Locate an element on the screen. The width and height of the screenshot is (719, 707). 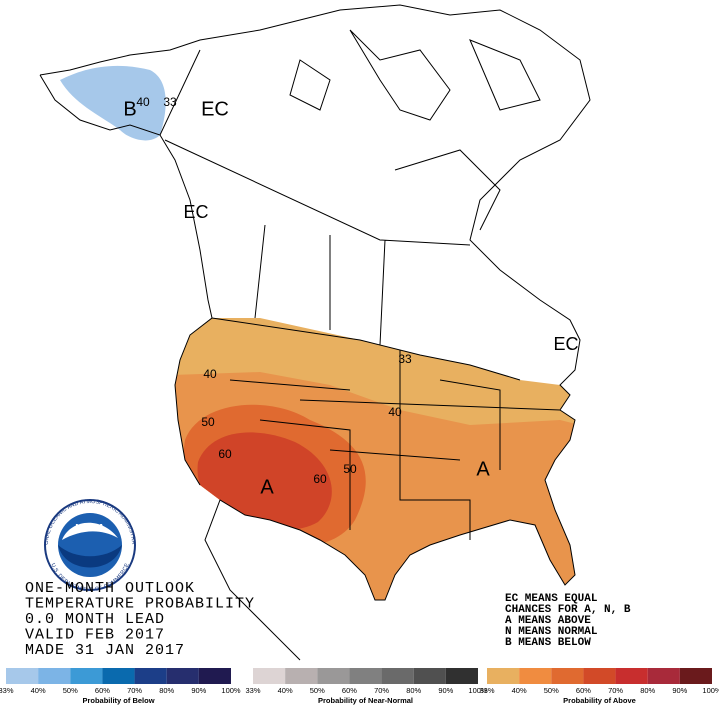
legend-note: EC MEANS EQUAL is located at coordinates (551, 599).